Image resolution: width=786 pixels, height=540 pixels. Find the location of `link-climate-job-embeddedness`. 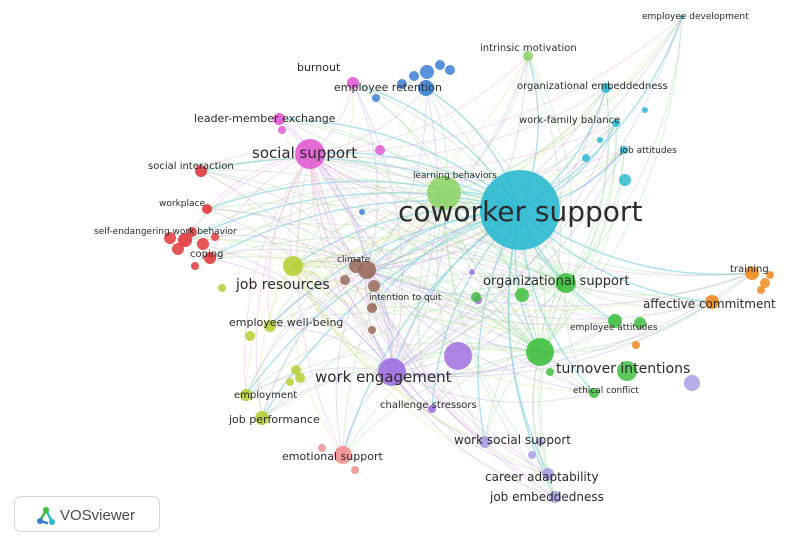

link-climate-job-embeddedness is located at coordinates (461, 383).